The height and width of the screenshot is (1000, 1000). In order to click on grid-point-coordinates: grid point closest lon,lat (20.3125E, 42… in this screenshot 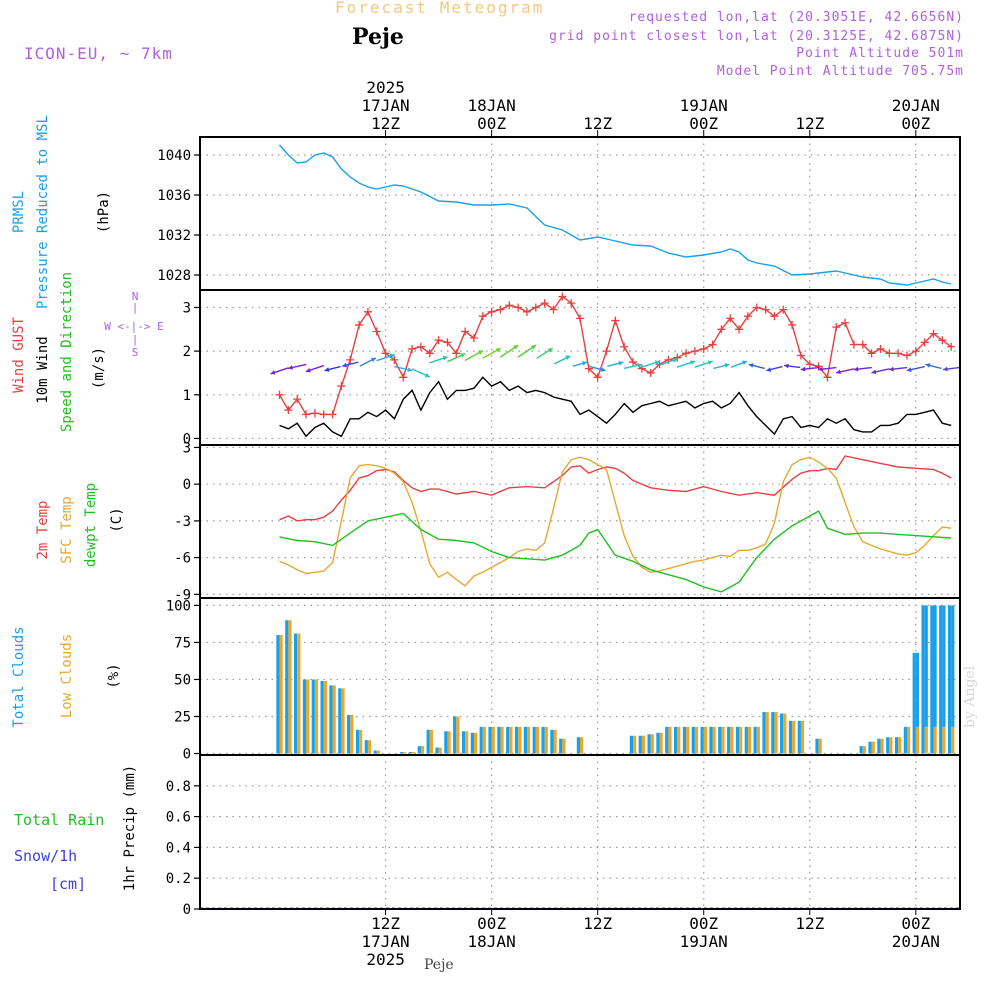, I will do `click(756, 36)`.